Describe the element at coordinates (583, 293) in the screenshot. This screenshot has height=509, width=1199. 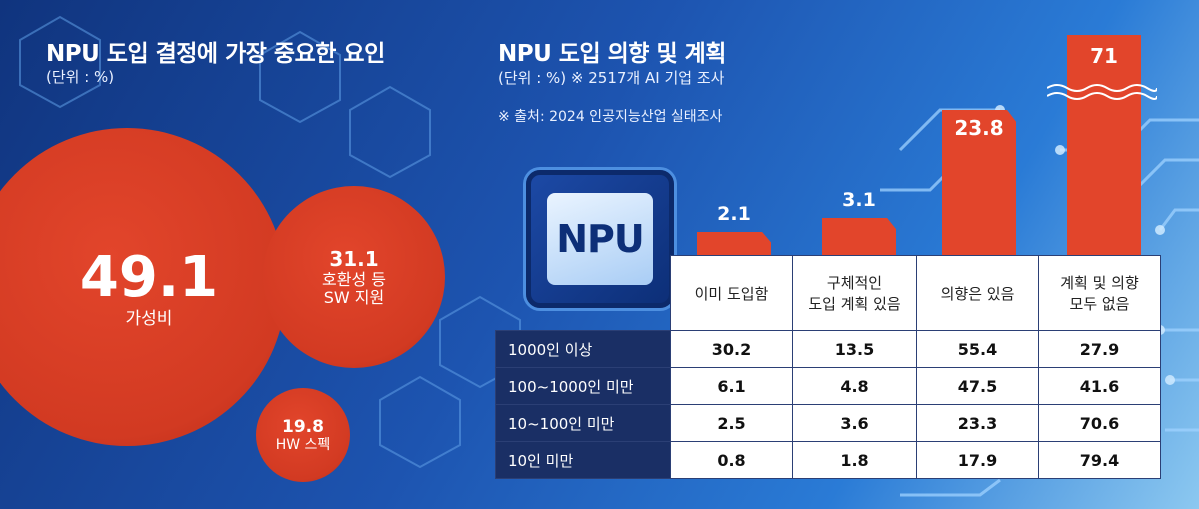
I see `table-corner` at that location.